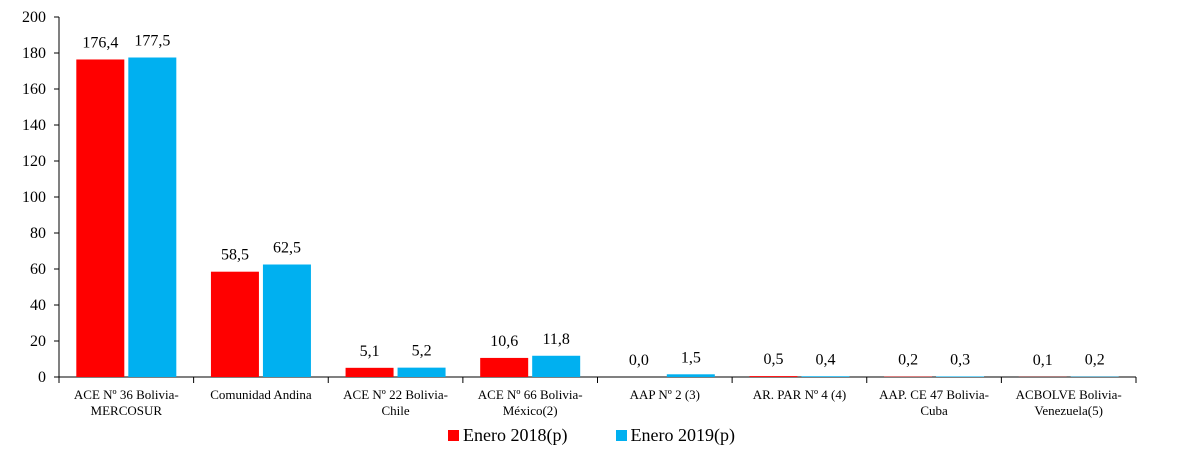  Describe the element at coordinates (42, 377) in the screenshot. I see `y-tick-label: 0` at that location.